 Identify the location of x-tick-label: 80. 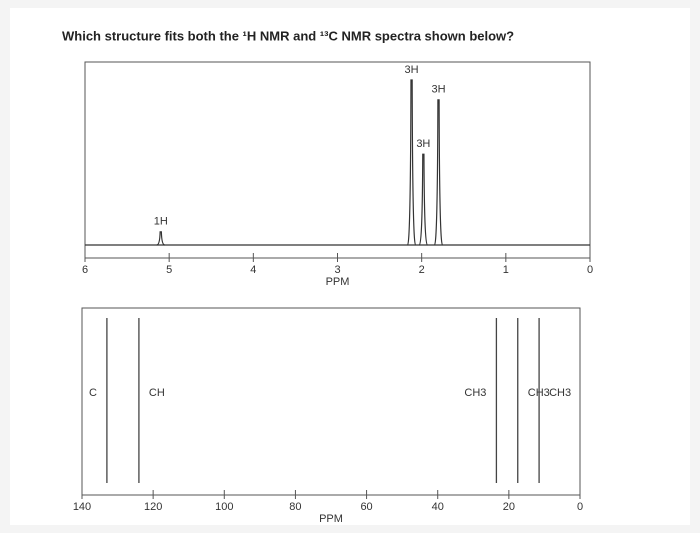
(295, 507).